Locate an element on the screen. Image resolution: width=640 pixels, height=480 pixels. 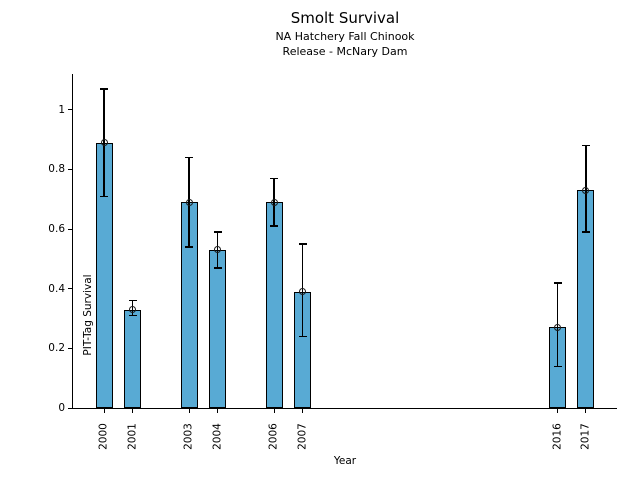
x-tick-2003 is located at coordinates (189, 411).